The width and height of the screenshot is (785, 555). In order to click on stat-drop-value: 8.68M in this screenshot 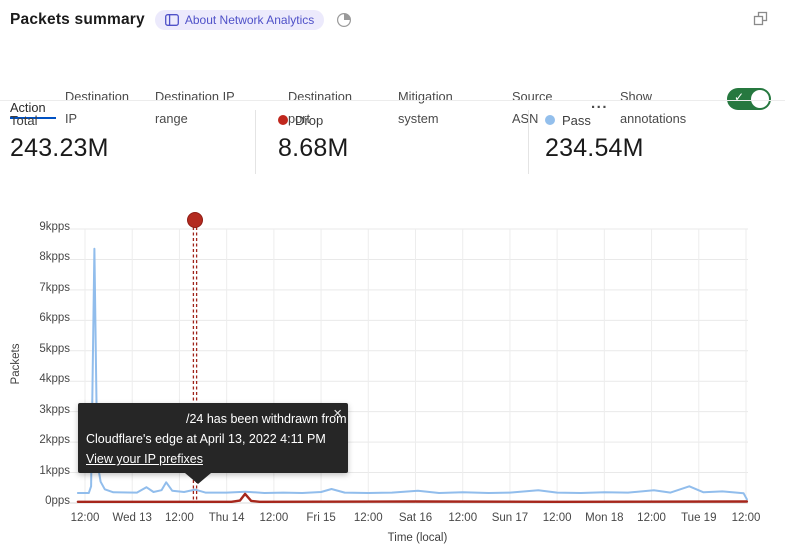, I will do `click(313, 148)`.